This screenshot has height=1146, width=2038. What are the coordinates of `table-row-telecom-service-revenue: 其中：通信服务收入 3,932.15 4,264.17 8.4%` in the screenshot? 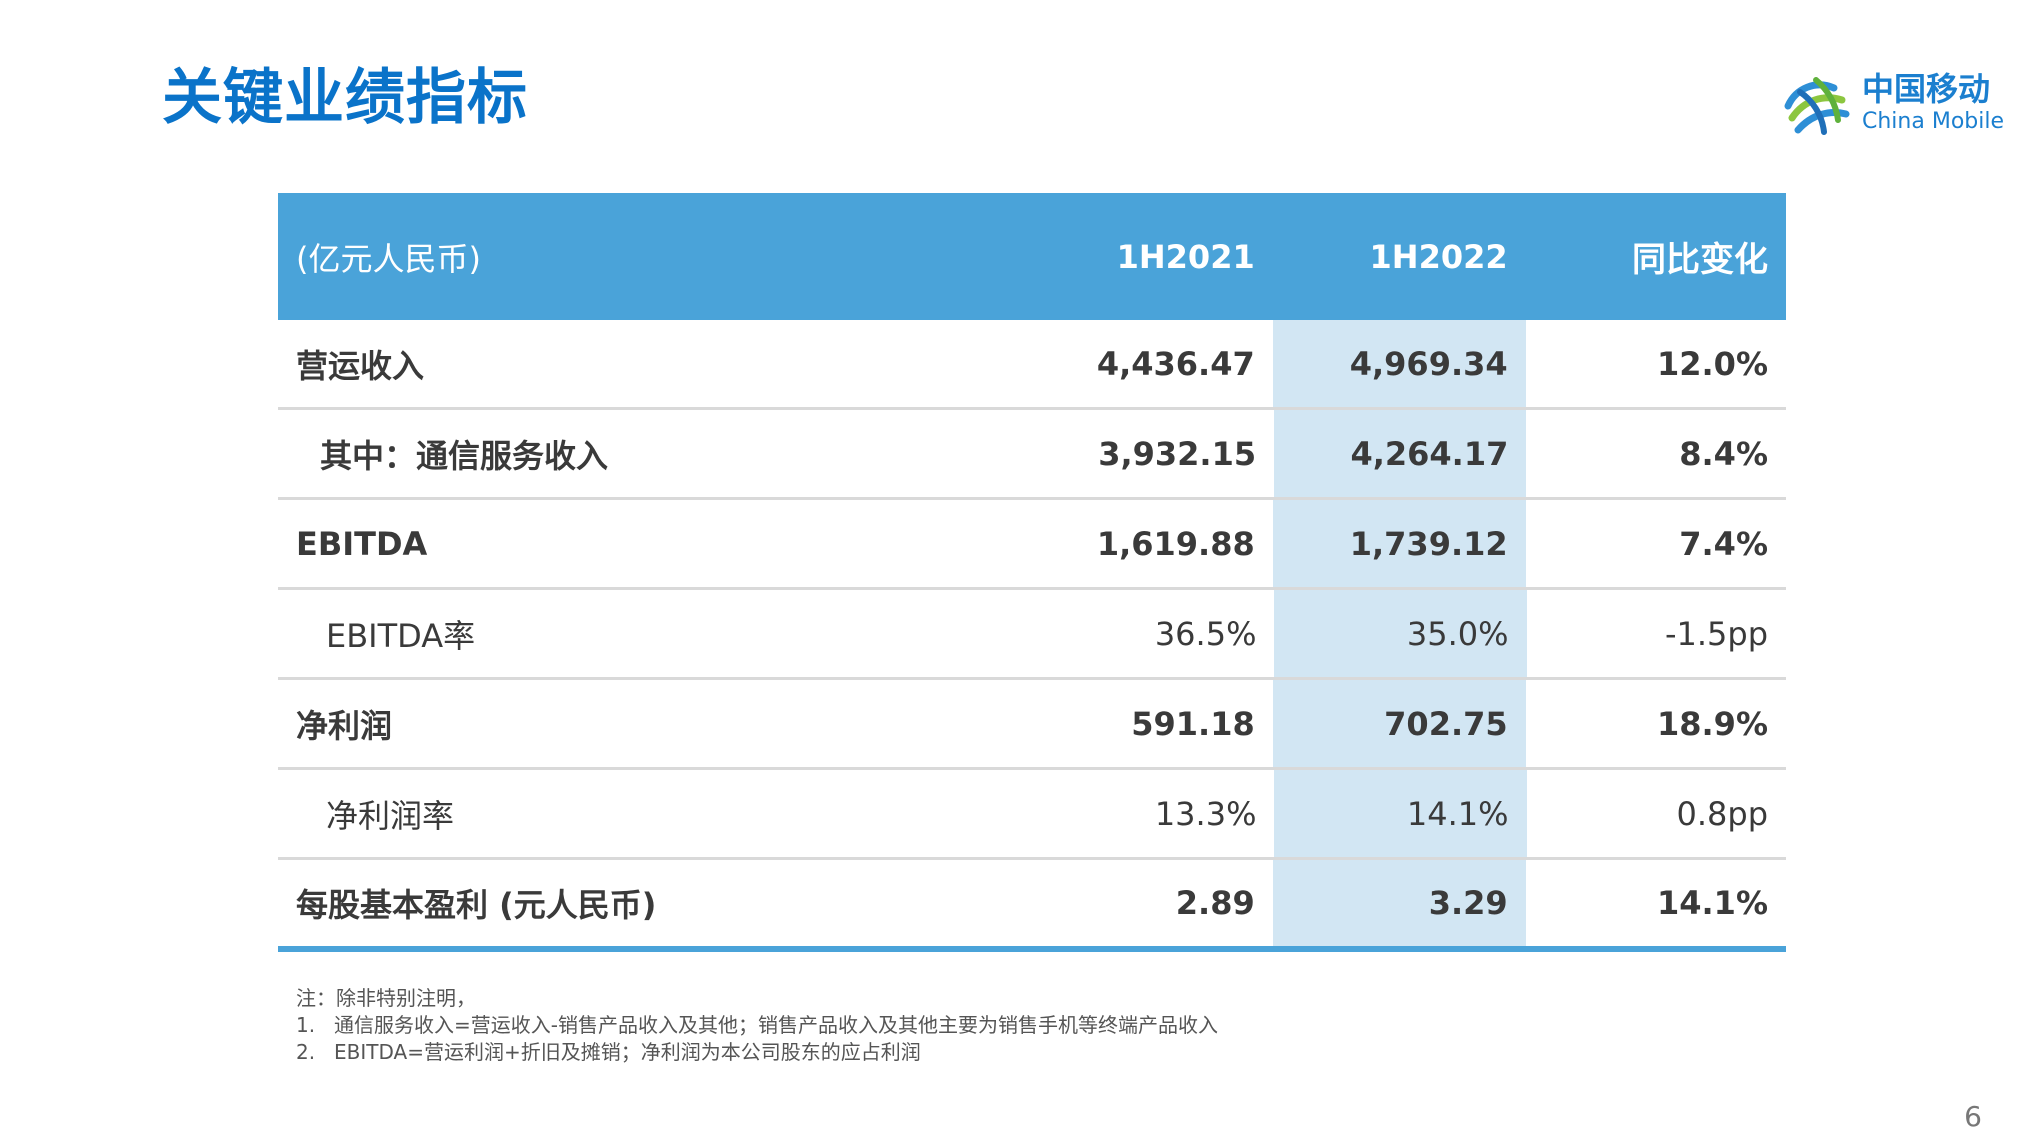 It's located at (1032, 455).